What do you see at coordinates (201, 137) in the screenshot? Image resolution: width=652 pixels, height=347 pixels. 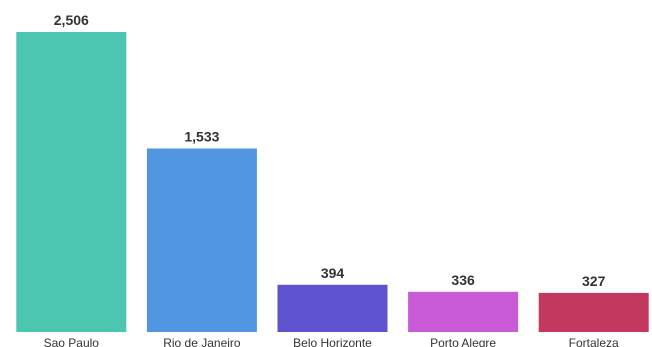 I see `value-label: 1,533` at bounding box center [201, 137].